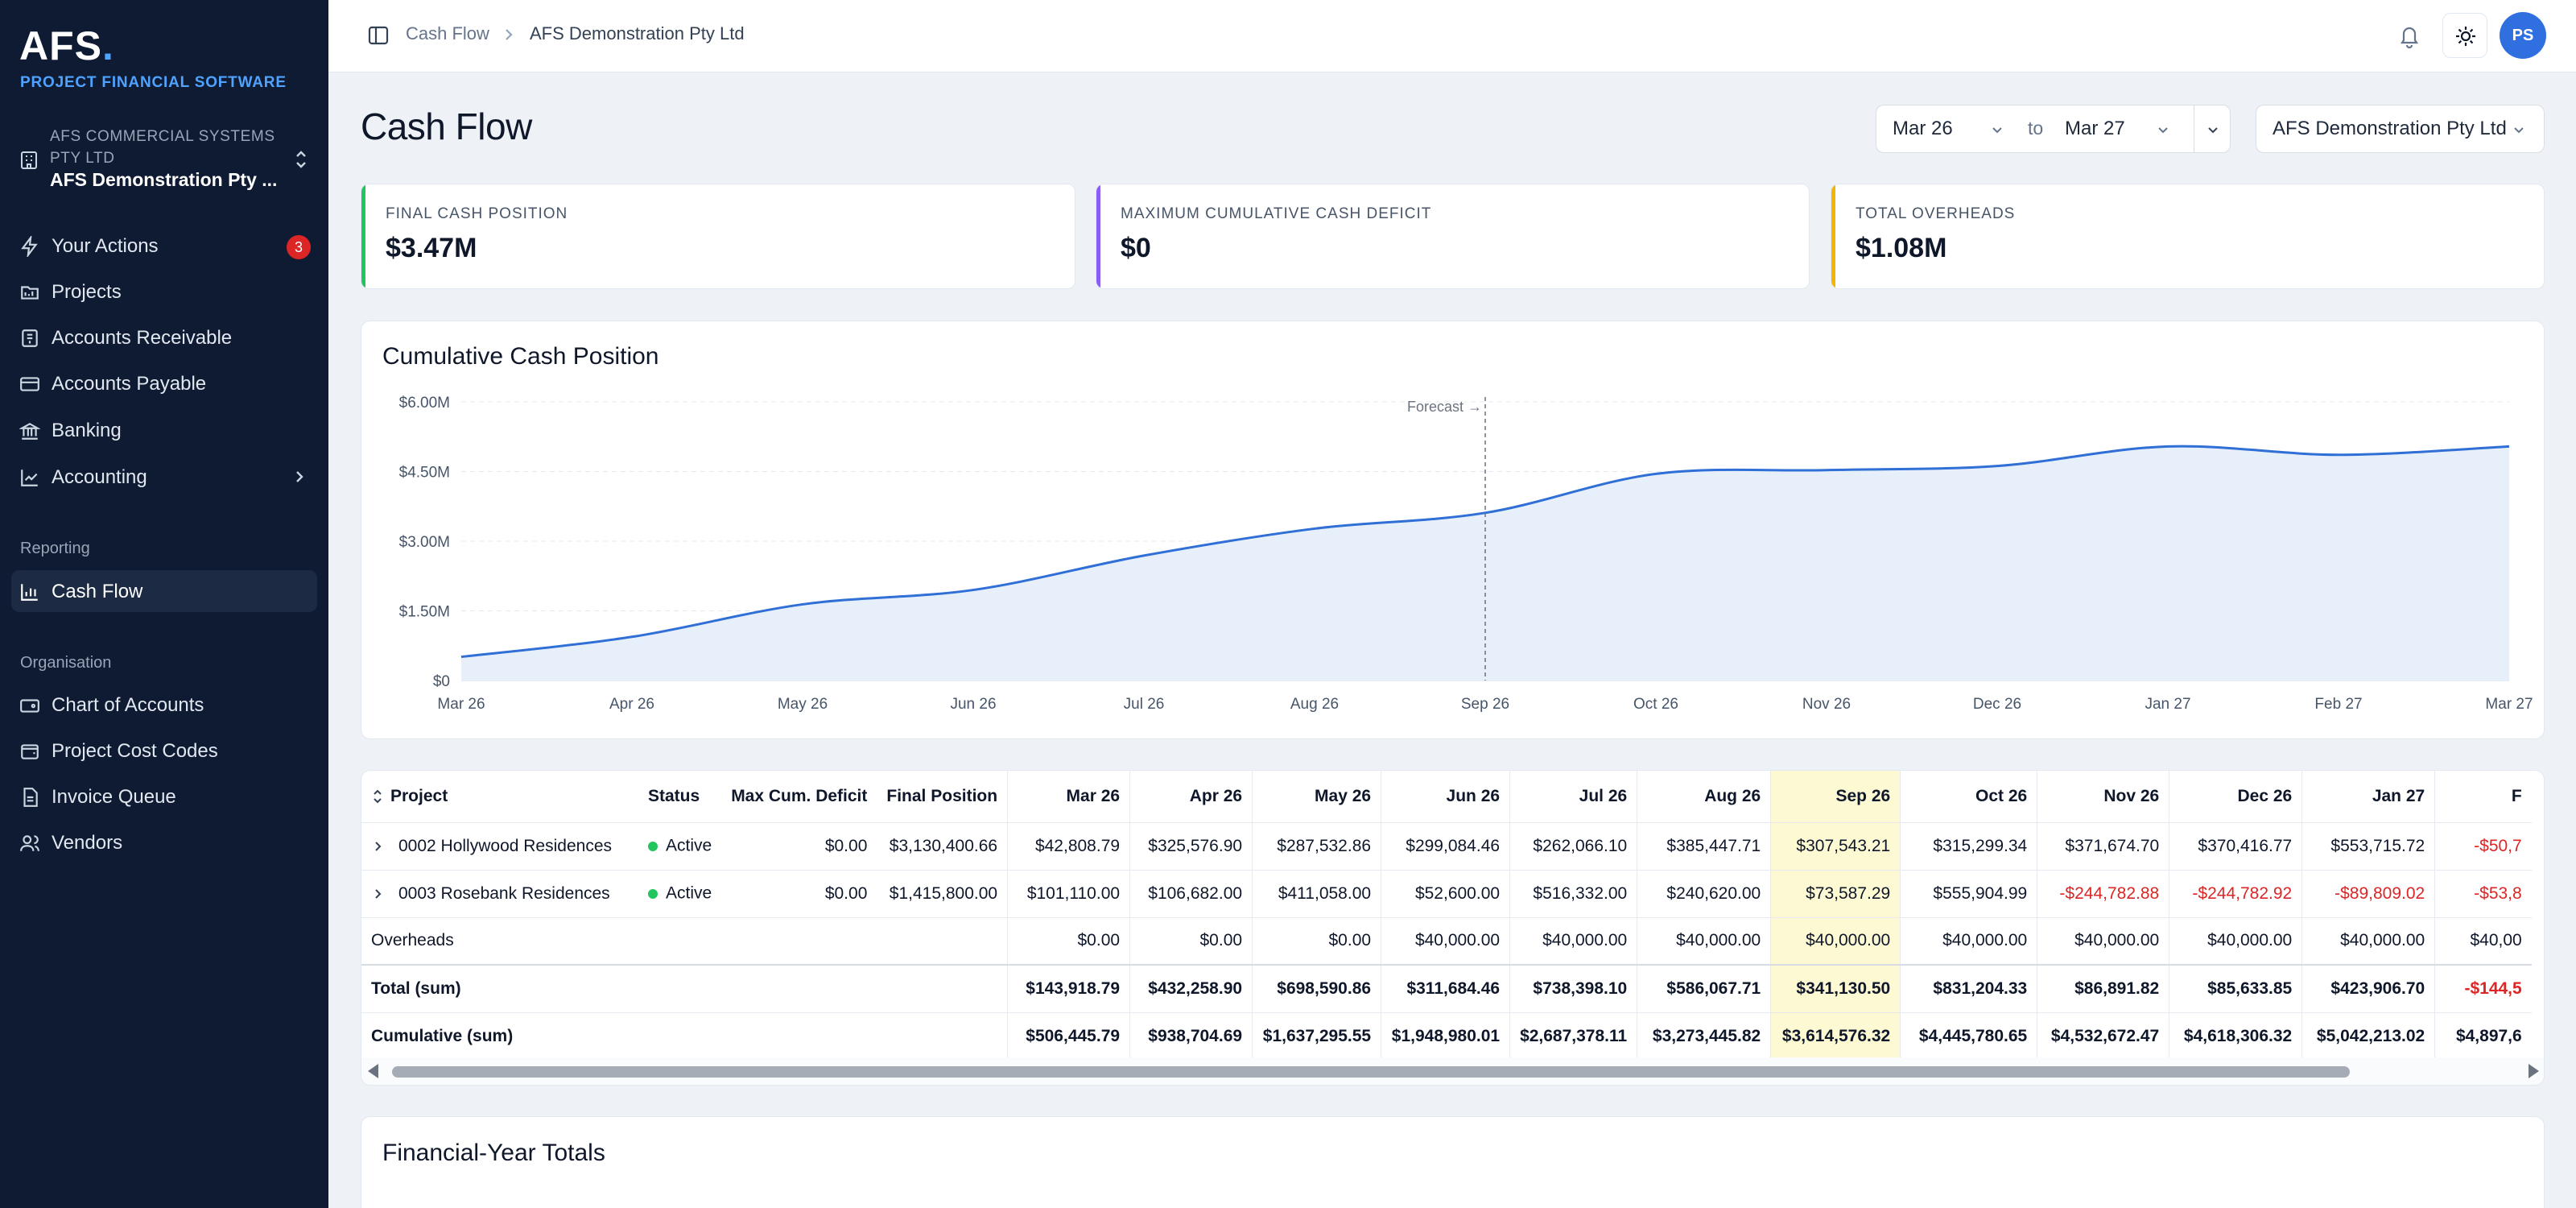 The height and width of the screenshot is (1208, 2576). Describe the element at coordinates (2519, 130) in the screenshot. I see `chevron-down-icon` at that location.